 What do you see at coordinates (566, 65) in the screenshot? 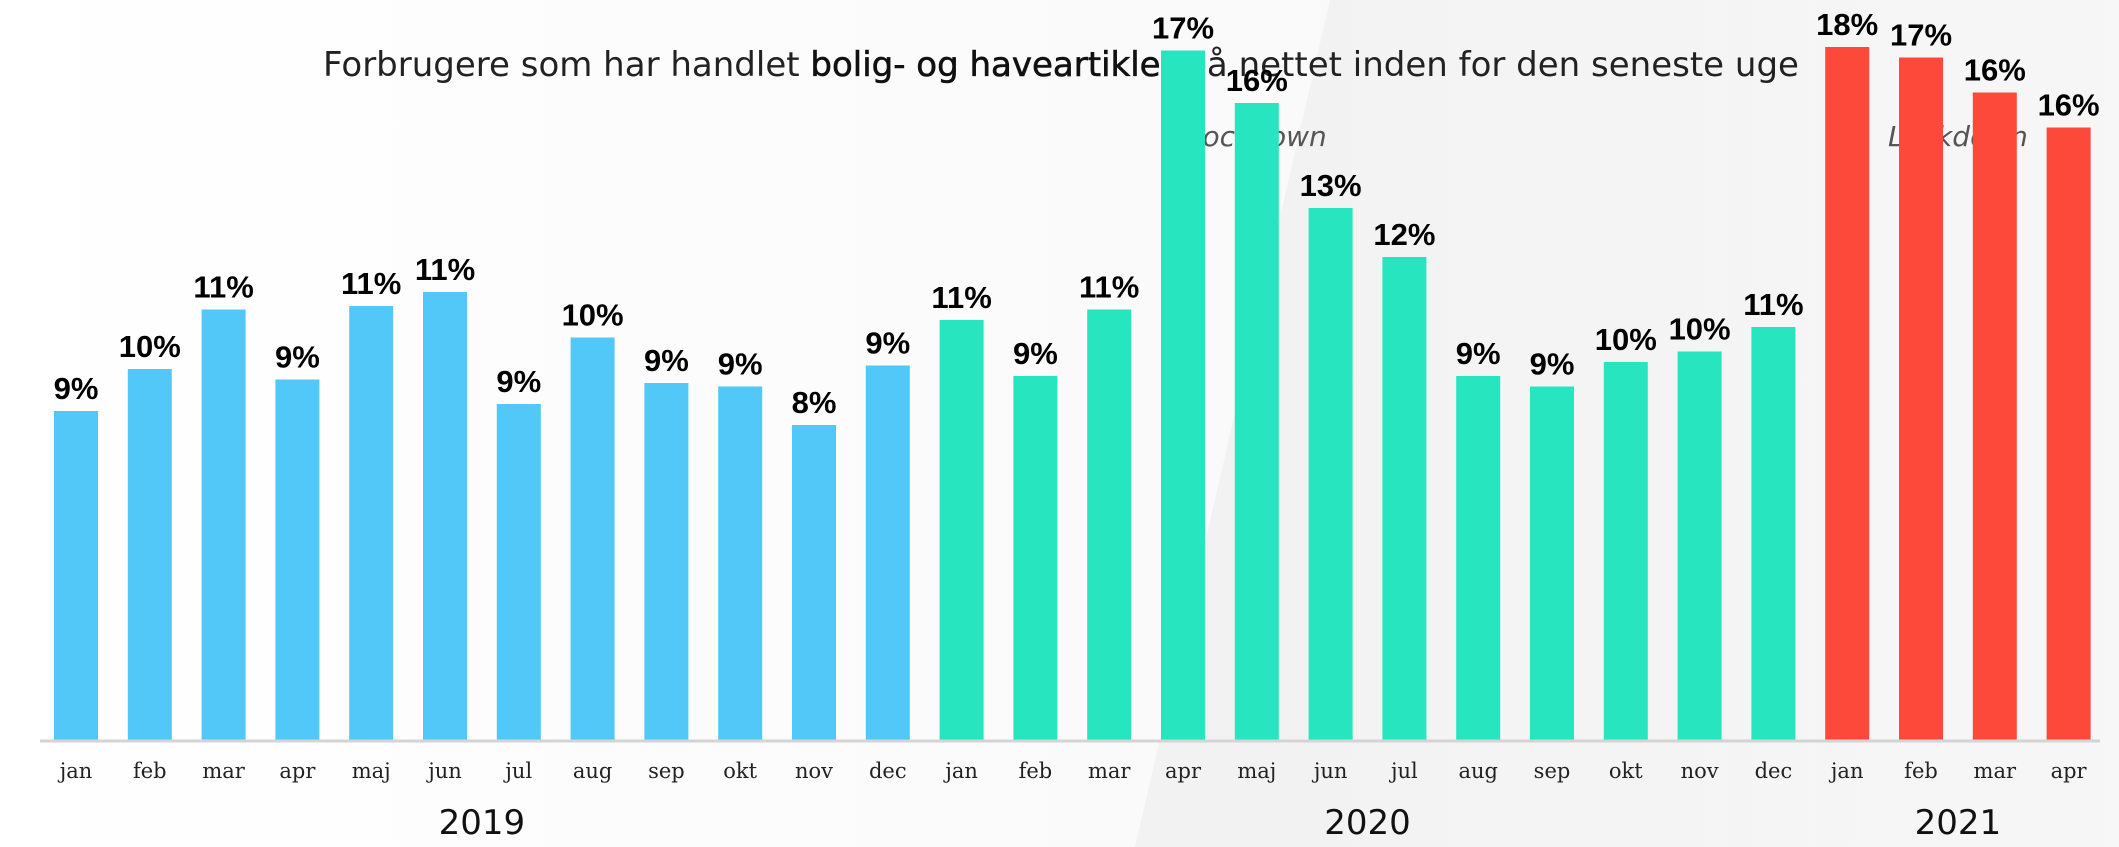
I see `chart-title-part: Forbrugere som har handlet` at bounding box center [566, 65].